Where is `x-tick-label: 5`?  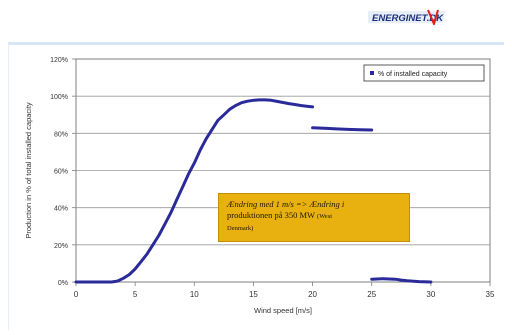 x-tick-label: 5 is located at coordinates (135, 294).